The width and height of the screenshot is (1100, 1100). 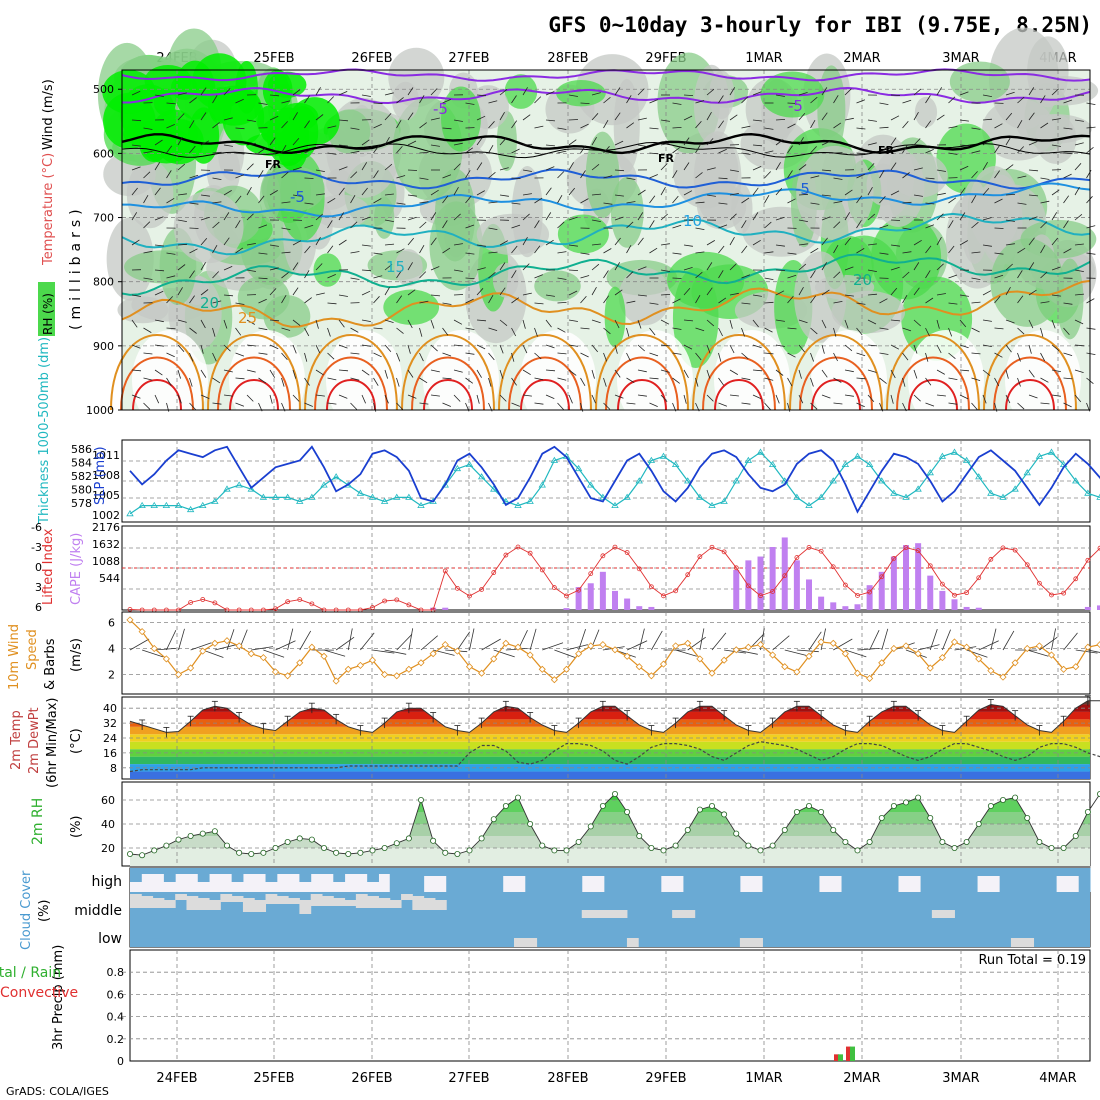 What do you see at coordinates (48, 209) in the screenshot?
I see `ylabel-temperature: Temperature (°C)` at bounding box center [48, 209].